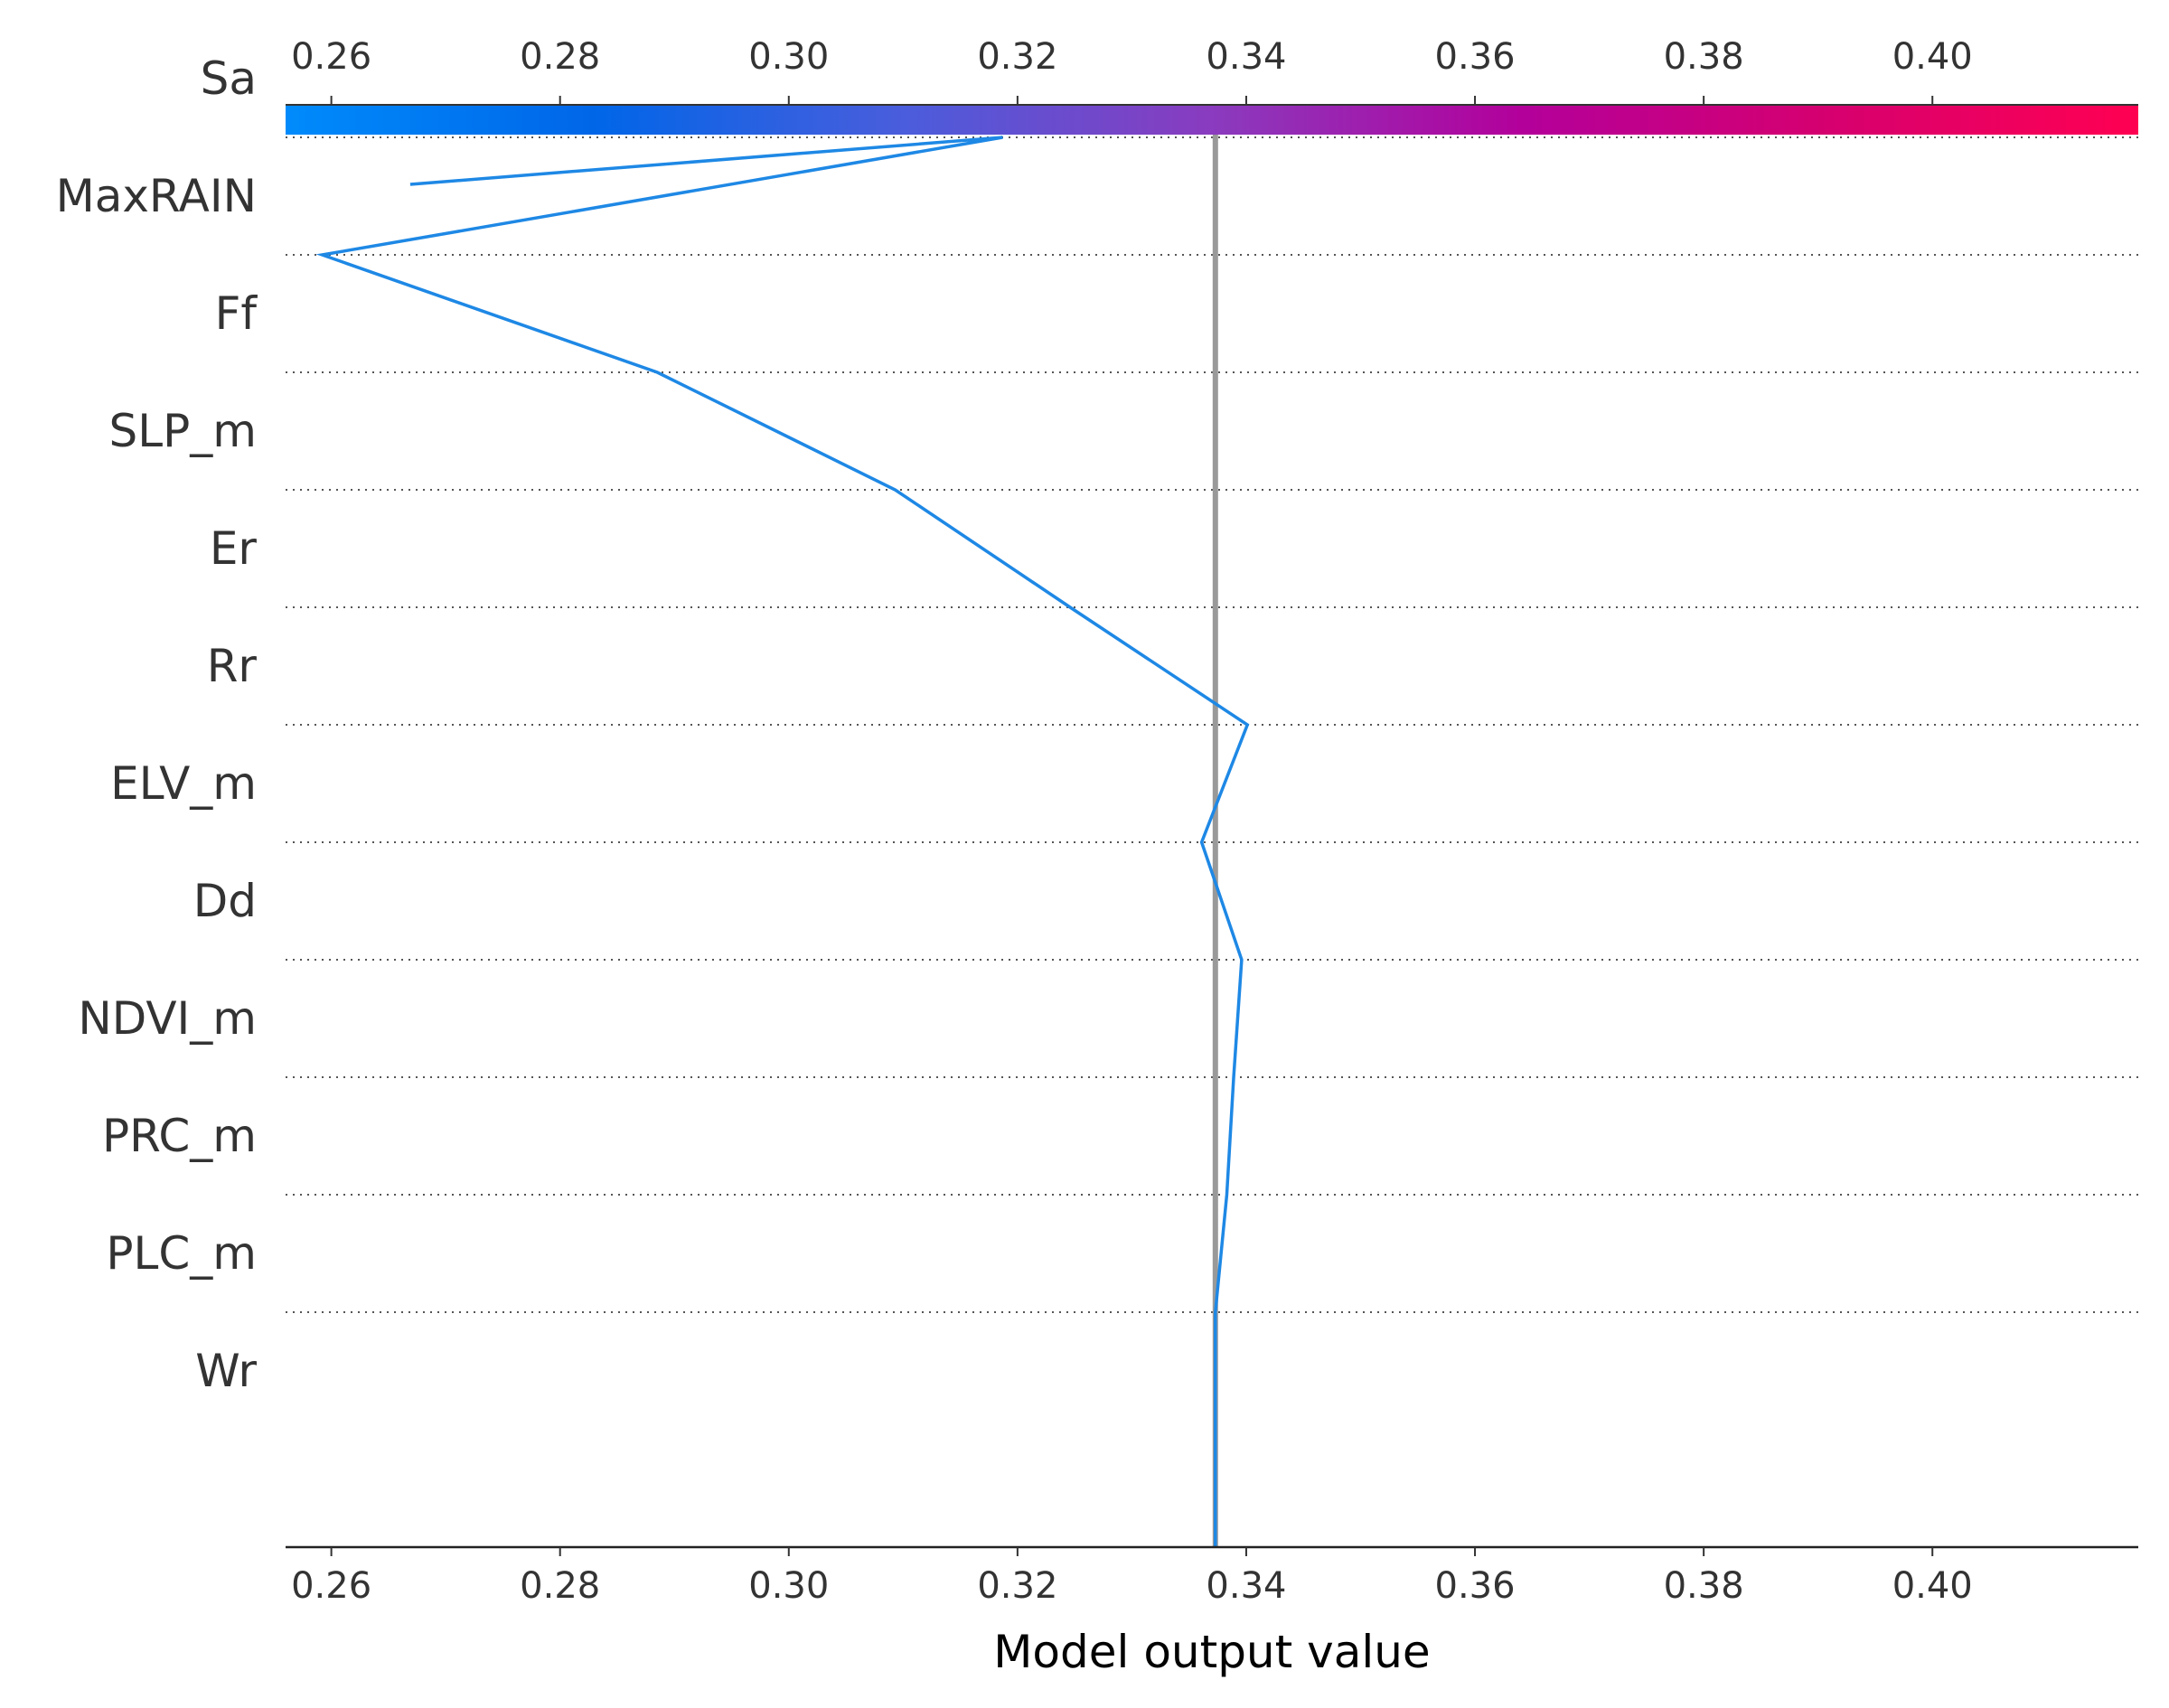  What do you see at coordinates (225, 901) in the screenshot?
I see `feature-label: Dd` at bounding box center [225, 901].